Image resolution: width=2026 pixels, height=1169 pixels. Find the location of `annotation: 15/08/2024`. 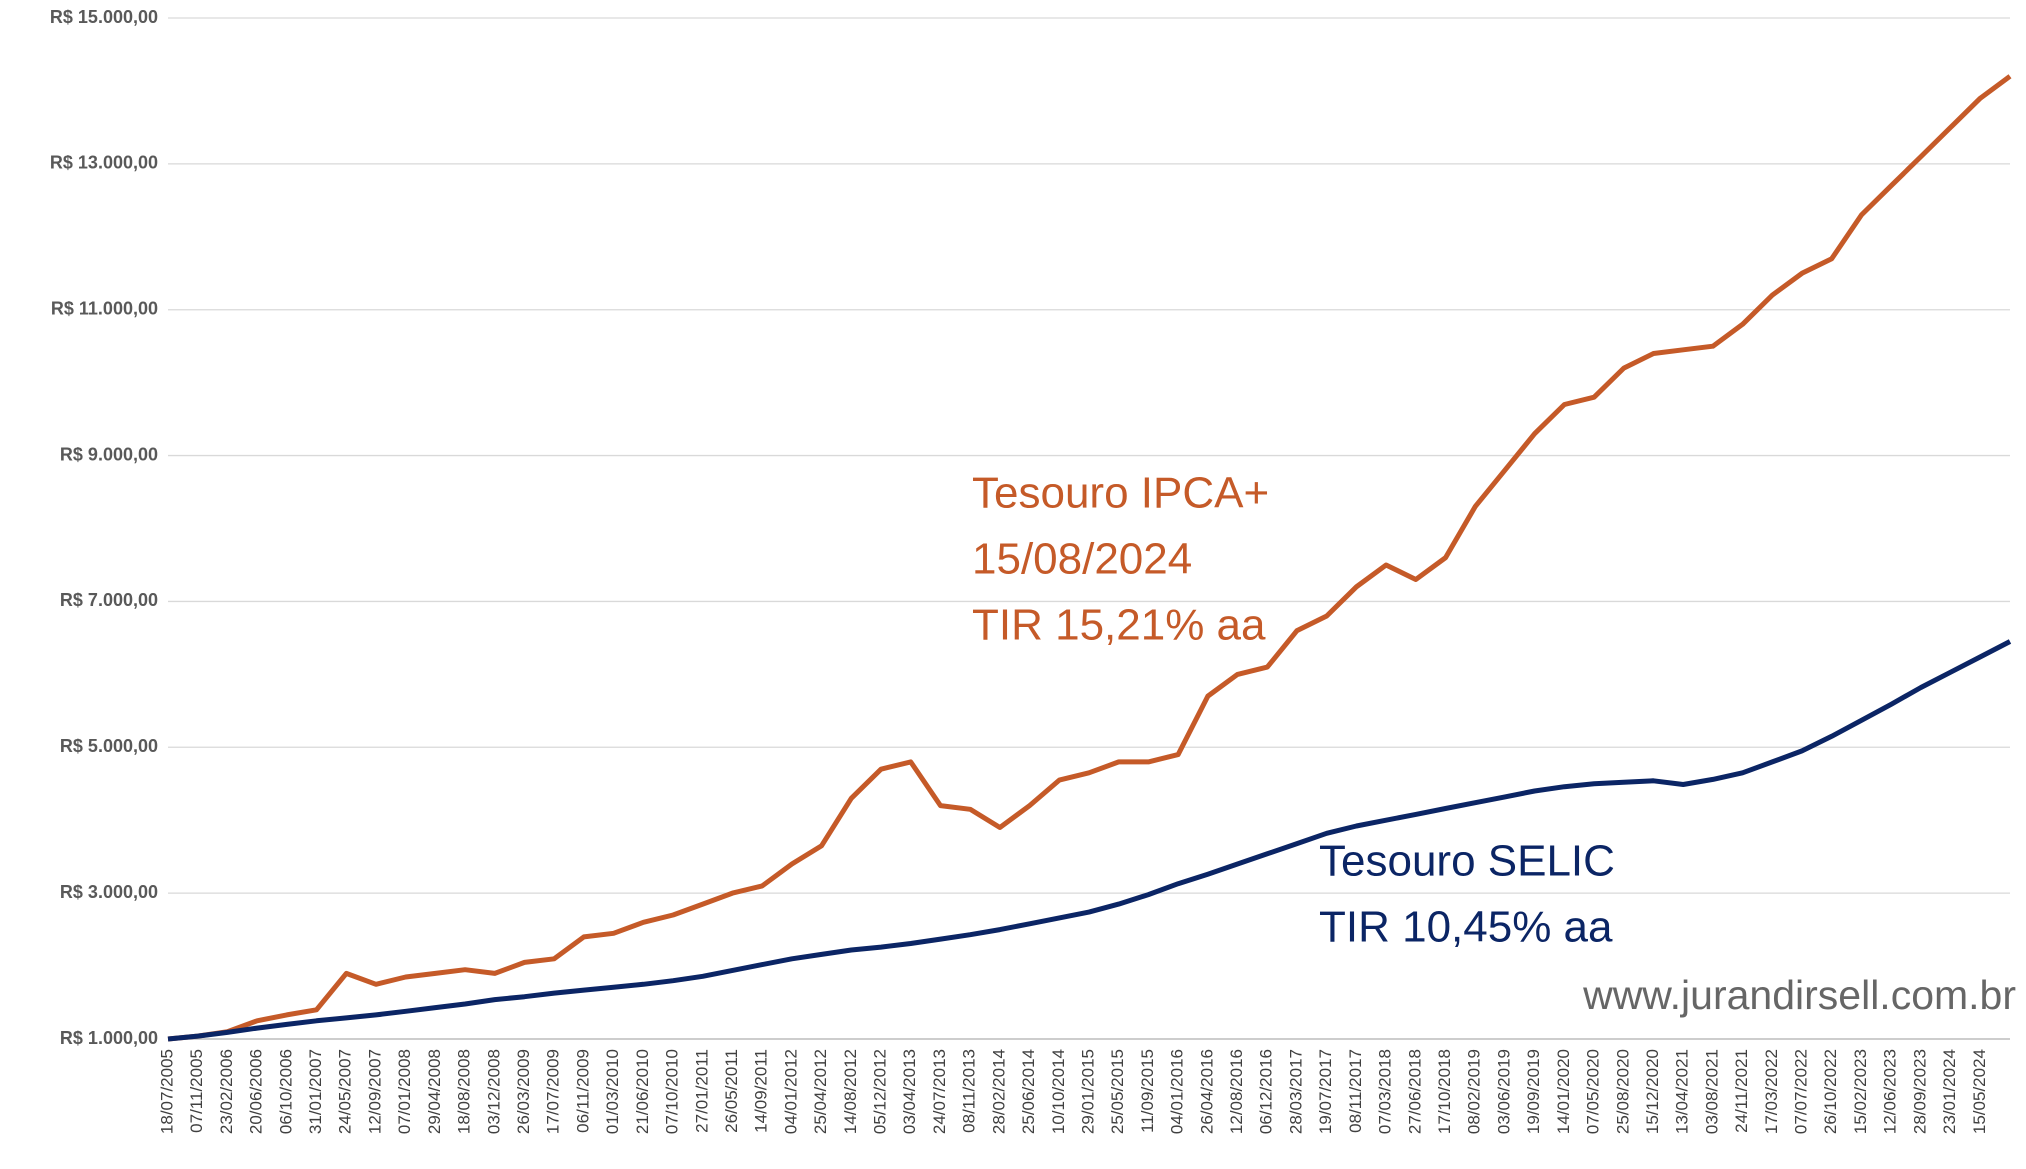

annotation: 15/08/2024 is located at coordinates (1082, 559).